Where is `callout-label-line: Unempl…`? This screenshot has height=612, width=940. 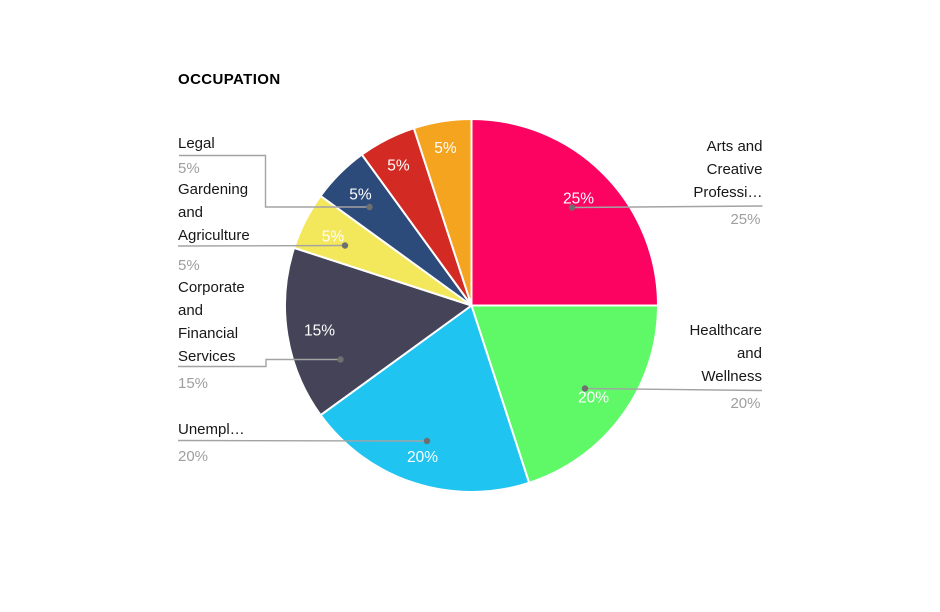 callout-label-line: Unempl… is located at coordinates (211, 429).